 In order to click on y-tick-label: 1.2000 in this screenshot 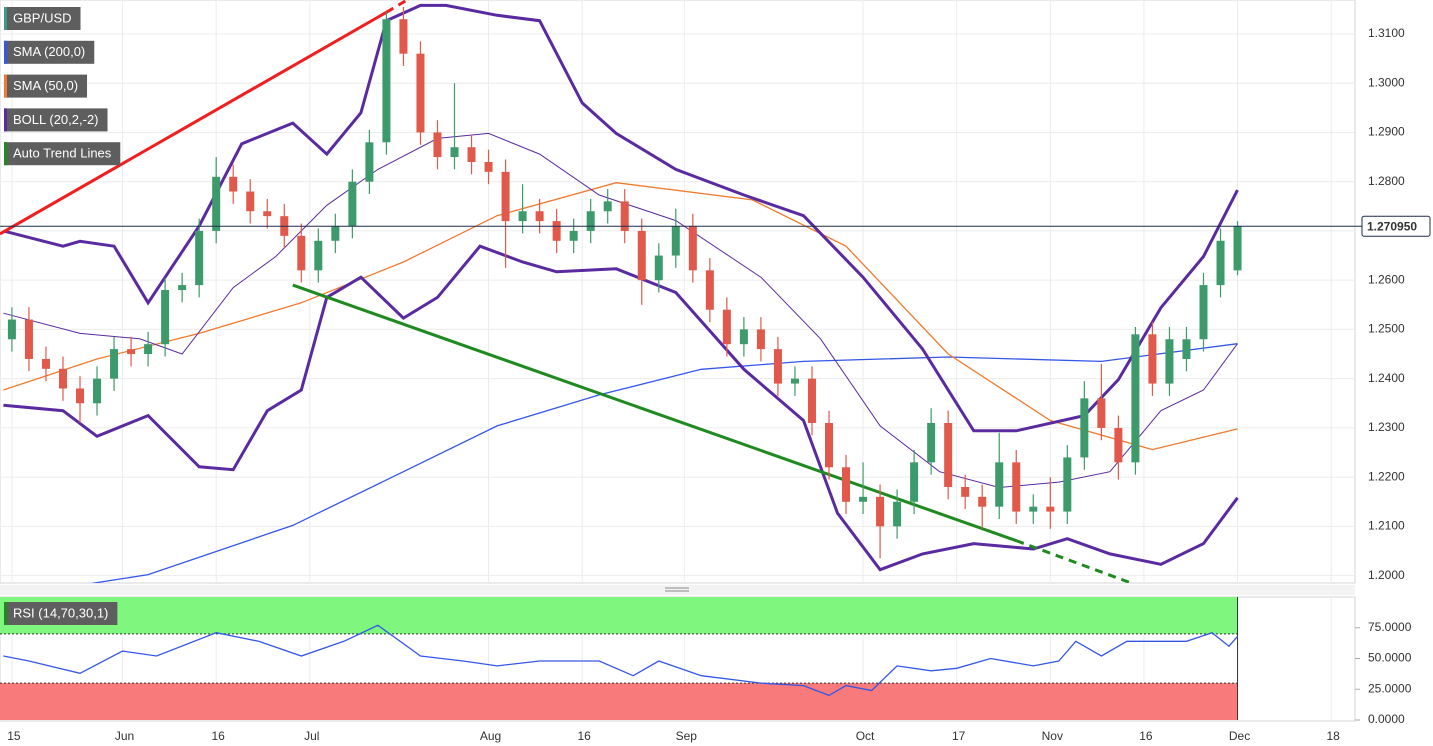, I will do `click(1386, 575)`.